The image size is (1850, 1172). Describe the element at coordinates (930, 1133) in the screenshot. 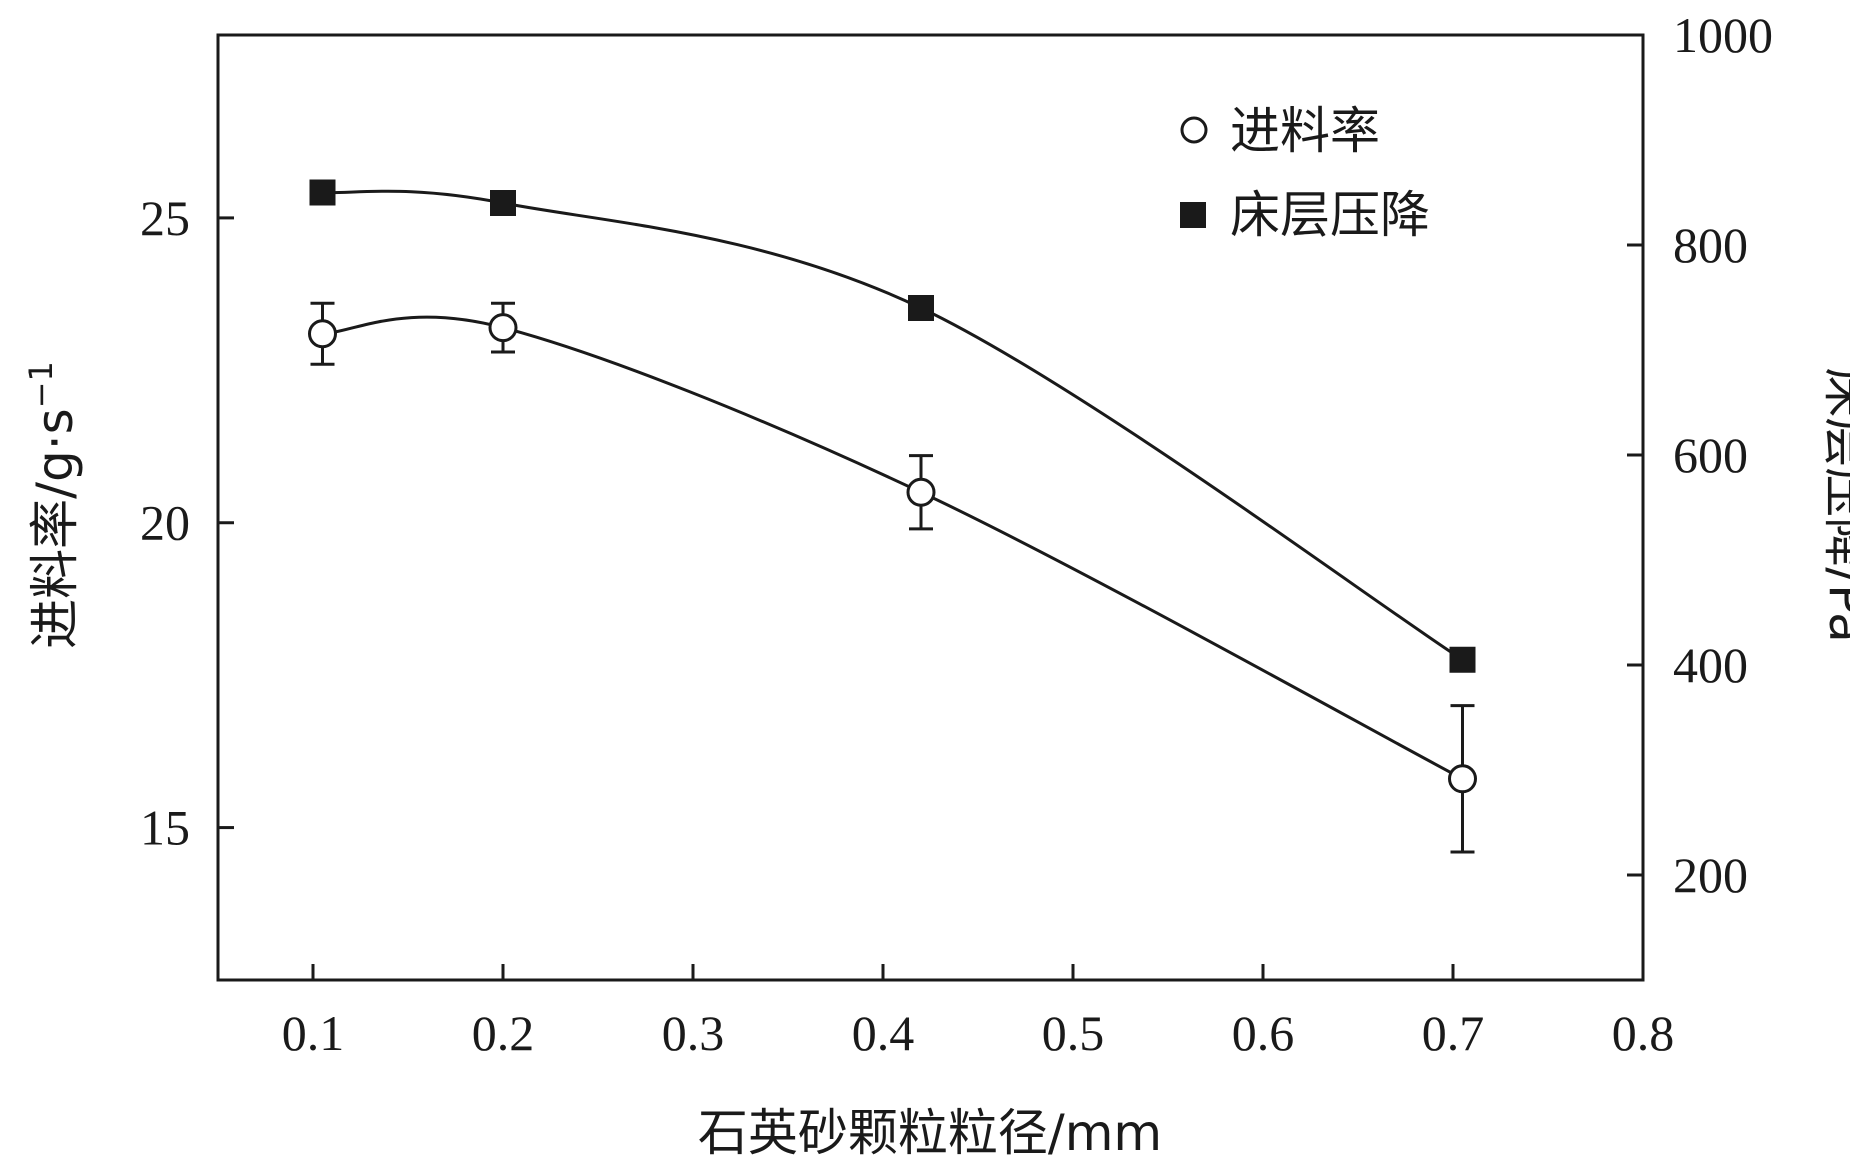

I see `x-axis-title: 石英砂颗粒粒径/mm` at that location.